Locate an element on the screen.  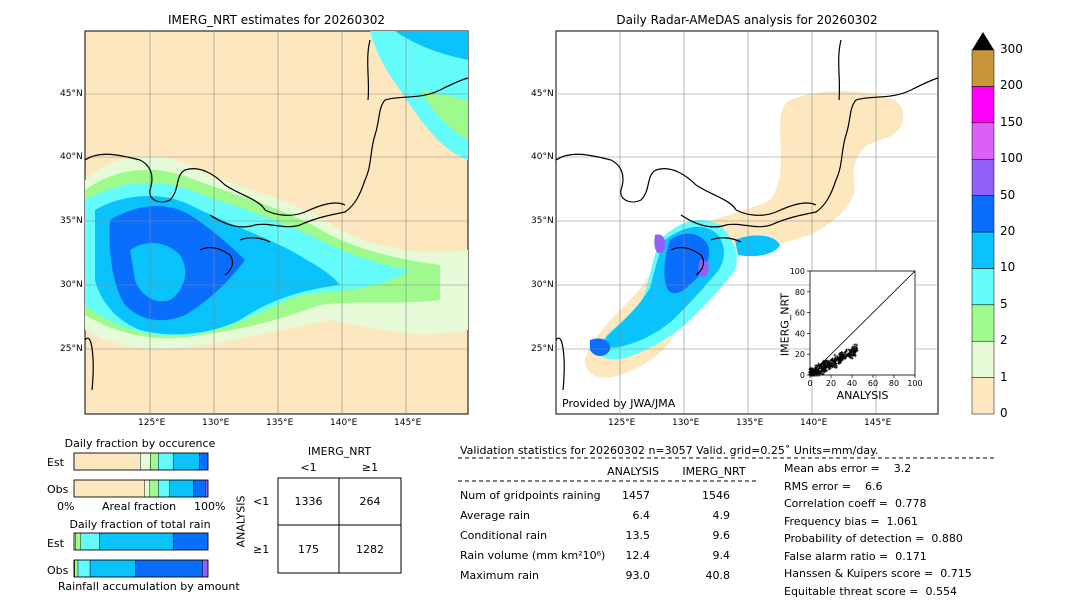
validation-score: RMS error = 6.6 is located at coordinates (833, 486).